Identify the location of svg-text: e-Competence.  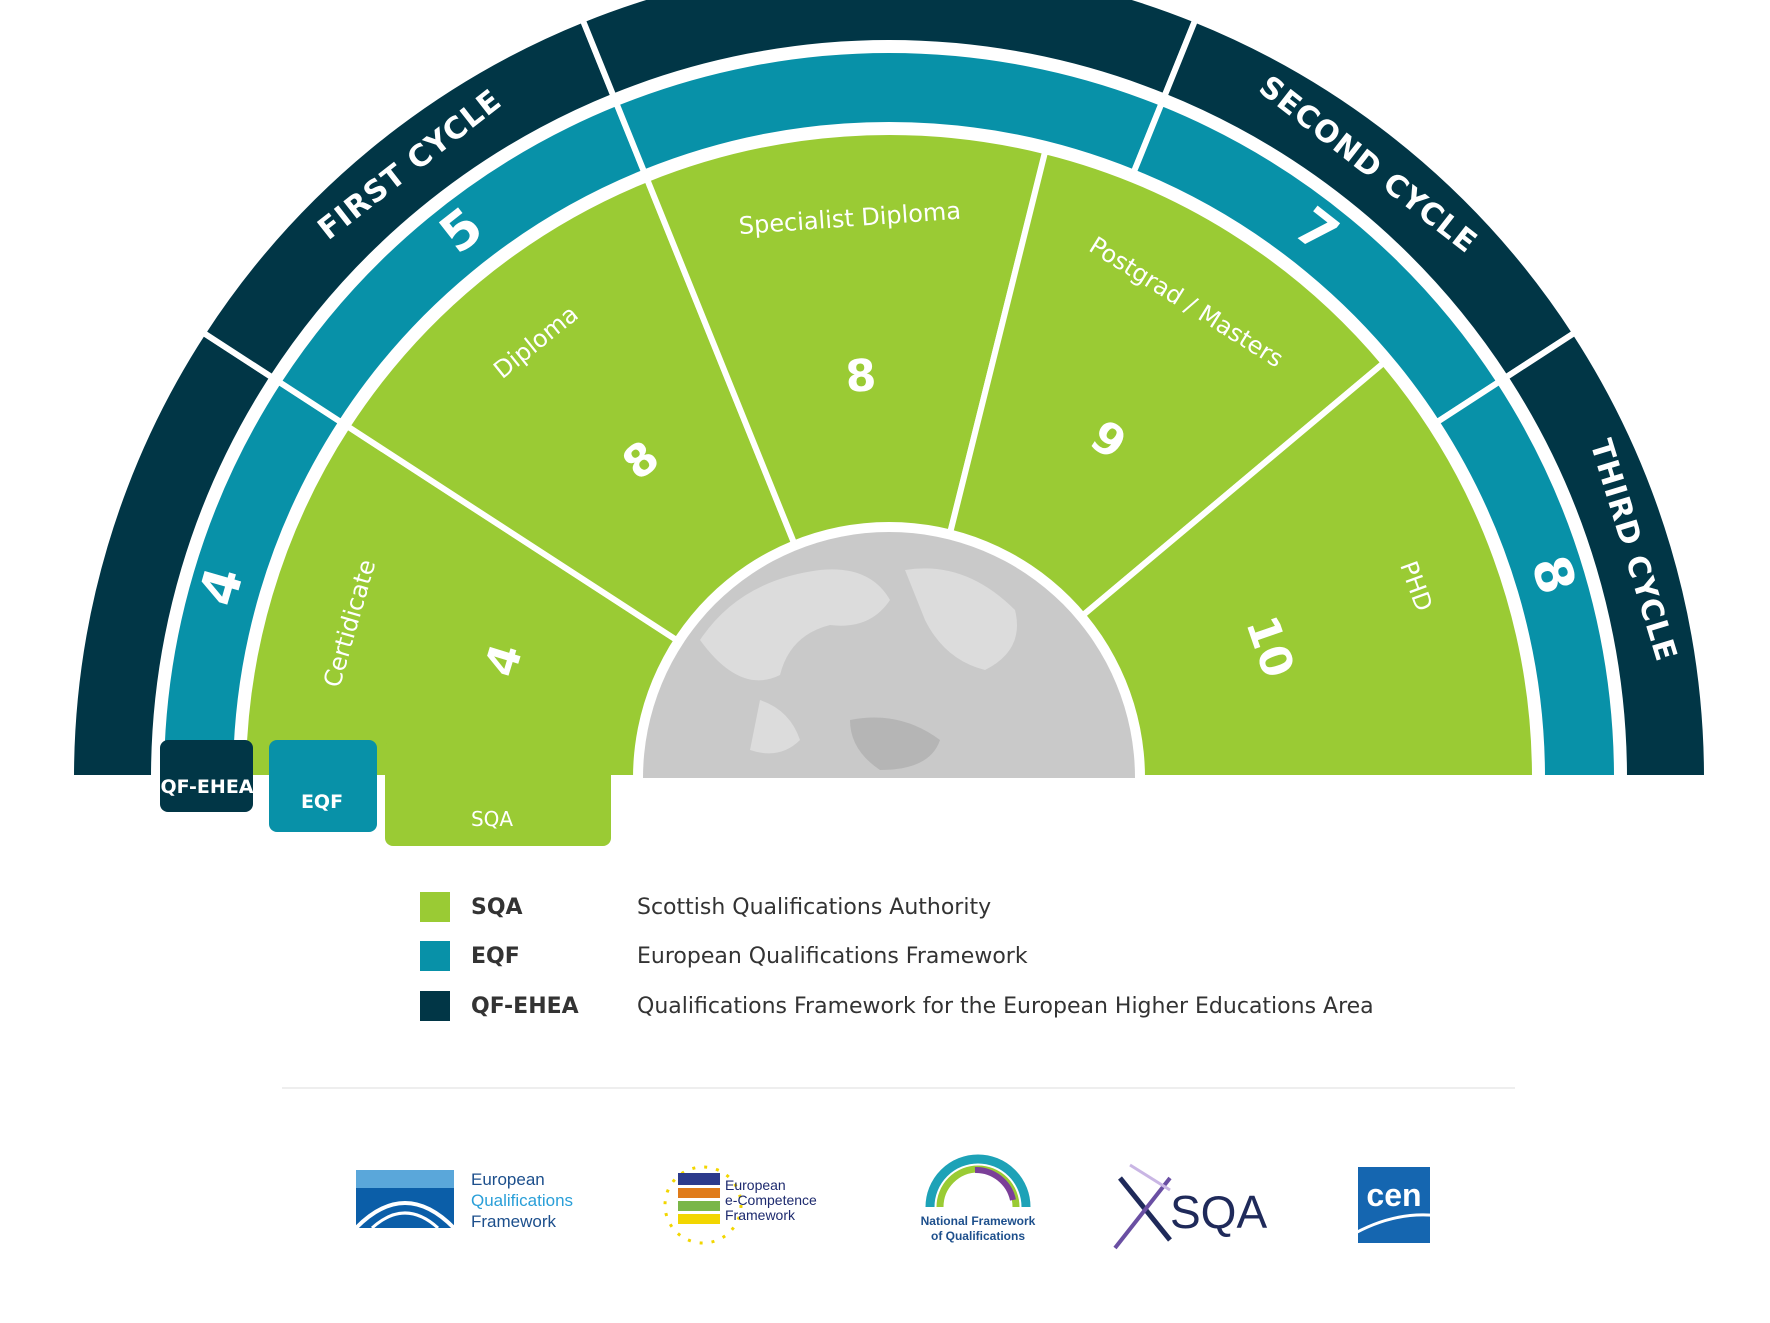
(771, 1200).